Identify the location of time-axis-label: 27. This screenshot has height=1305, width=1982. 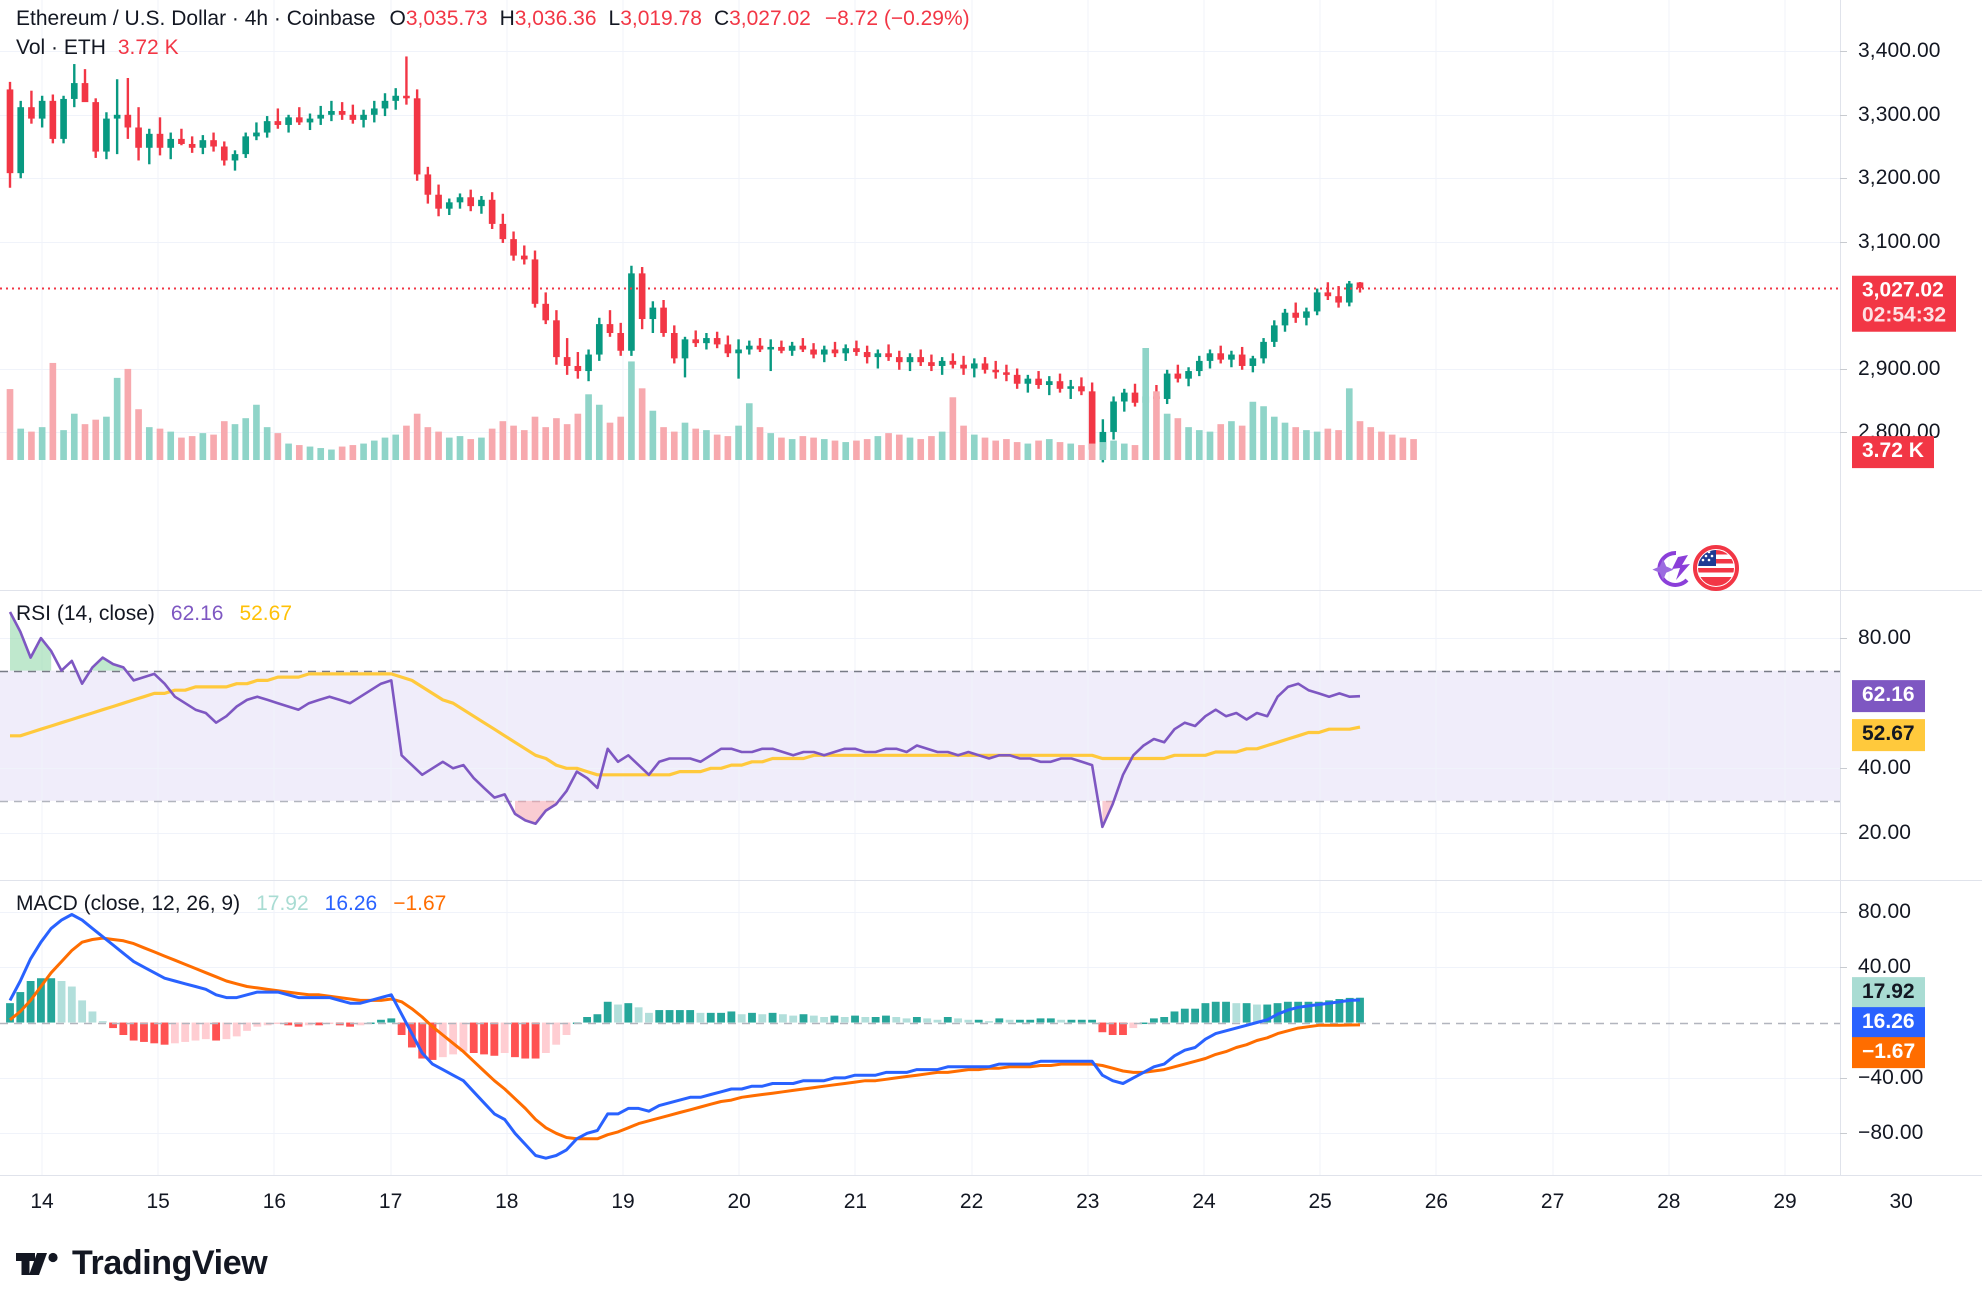
(1552, 1201).